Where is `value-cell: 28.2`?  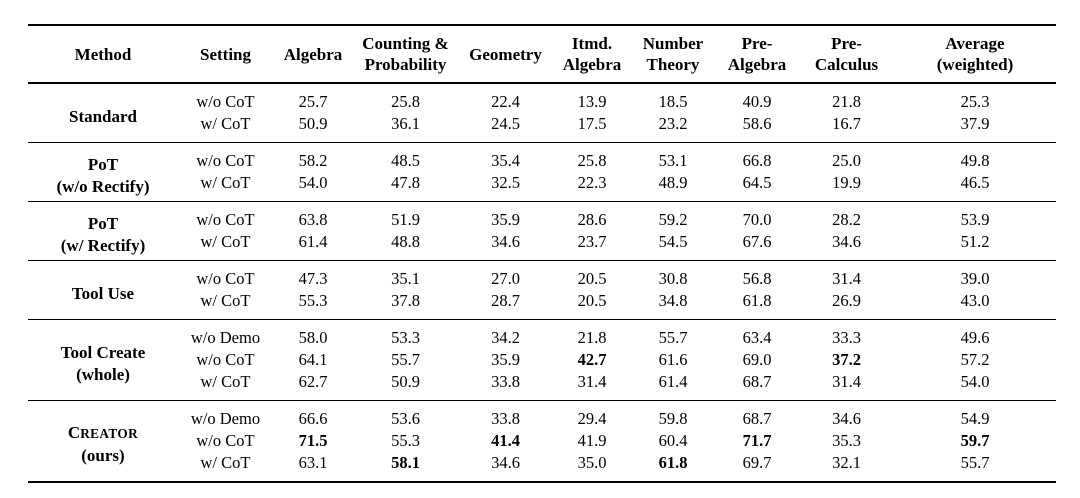
value-cell: 28.2 is located at coordinates (846, 216).